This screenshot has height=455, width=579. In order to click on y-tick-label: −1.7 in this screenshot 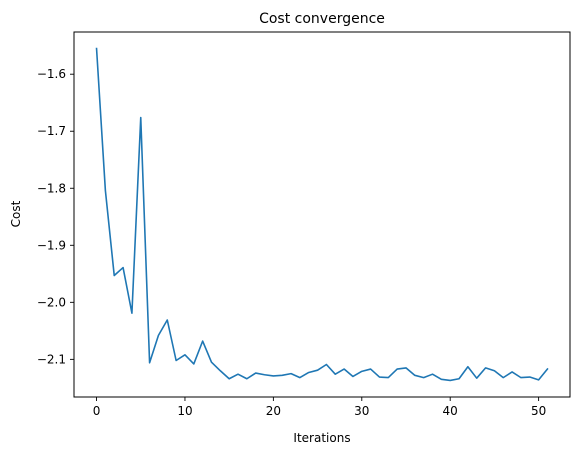, I will do `click(51, 131)`.